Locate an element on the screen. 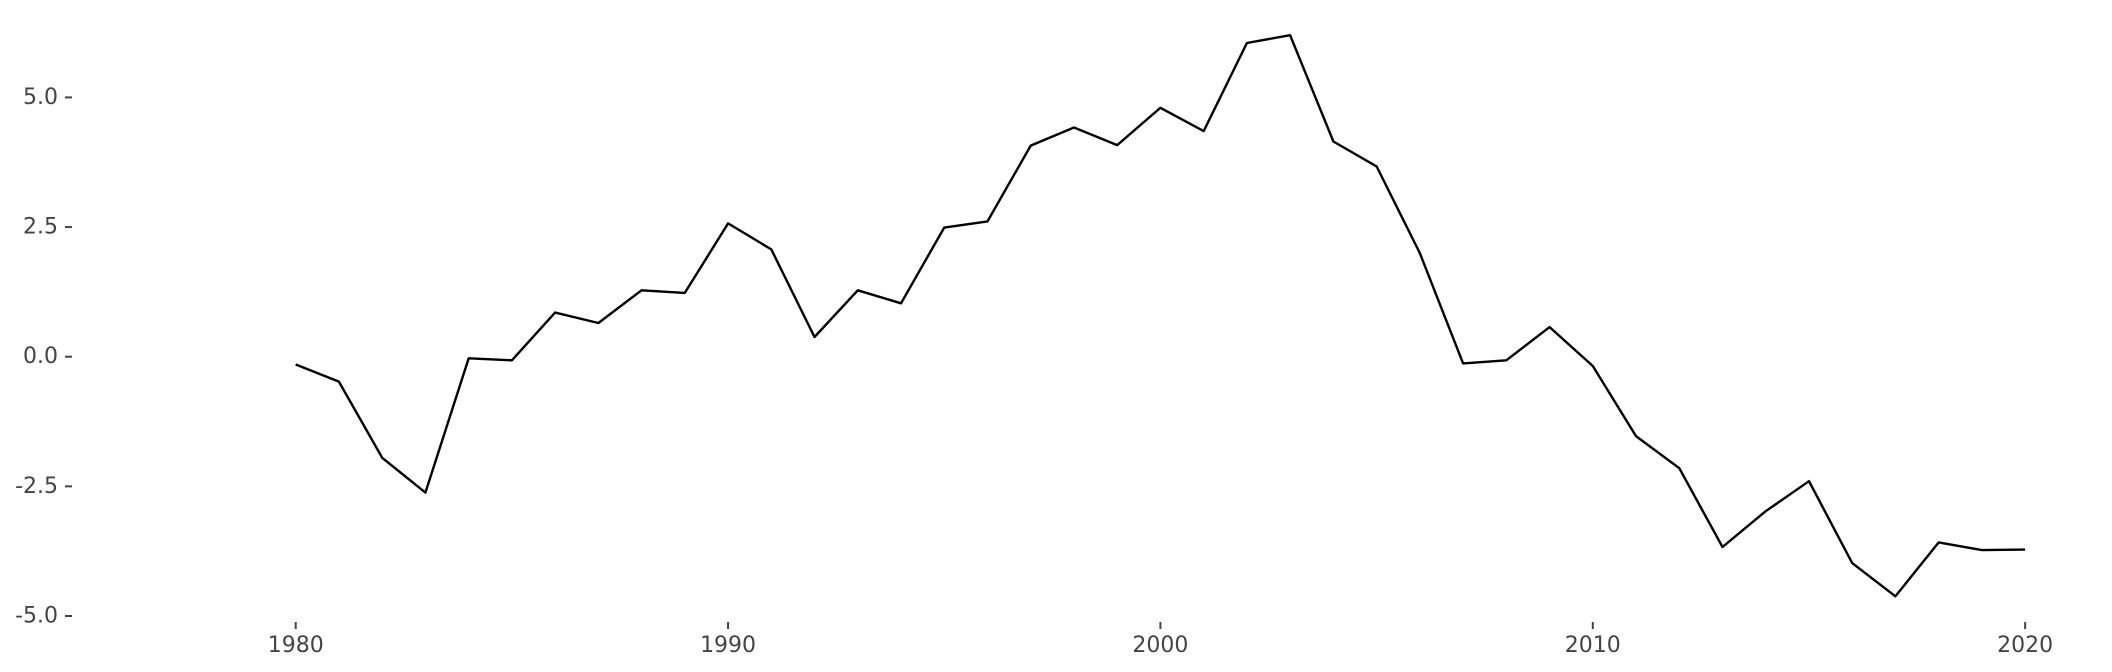 Image resolution: width=2112 pixels, height=672 pixels. y-tick-label: -2.5 is located at coordinates (36, 486).